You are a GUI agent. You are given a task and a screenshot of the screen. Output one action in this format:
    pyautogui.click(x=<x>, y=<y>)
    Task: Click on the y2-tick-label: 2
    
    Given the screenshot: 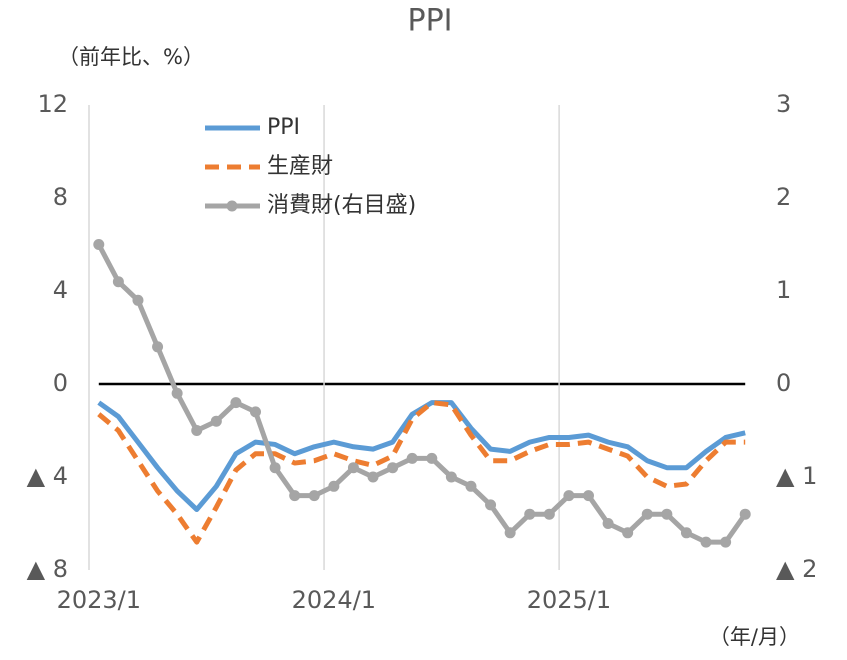 What is the action you would take?
    pyautogui.click(x=783, y=197)
    